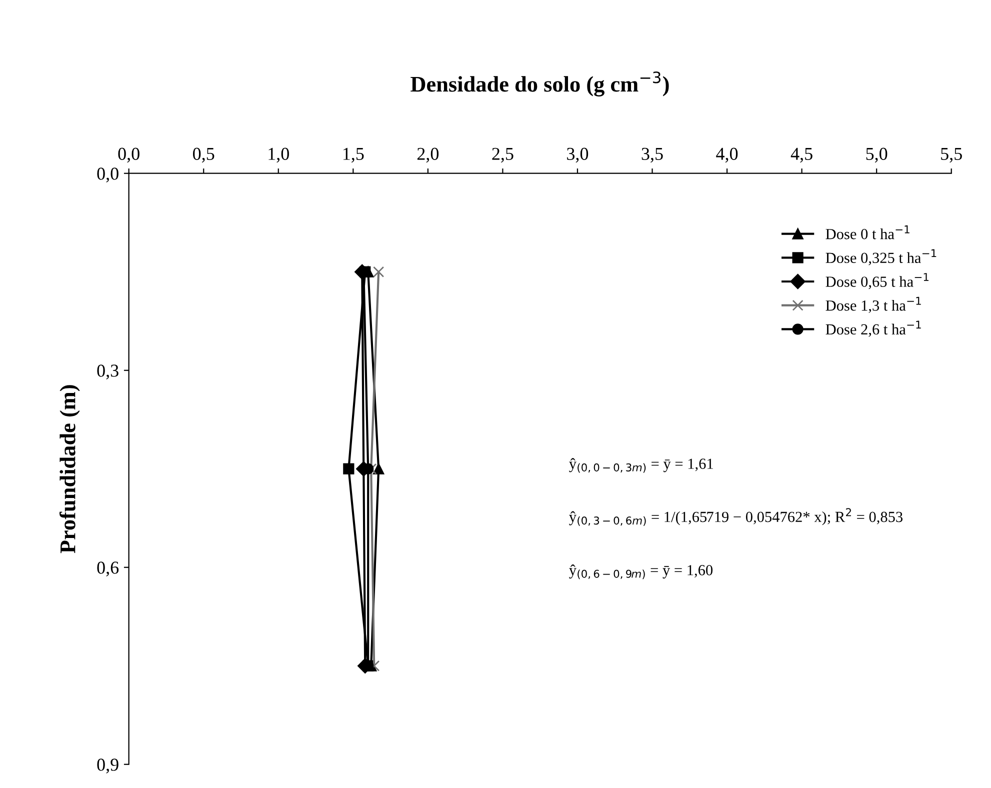 The width and height of the screenshot is (991, 788). I want to click on x-tick-label: 0,0, so click(129, 155).